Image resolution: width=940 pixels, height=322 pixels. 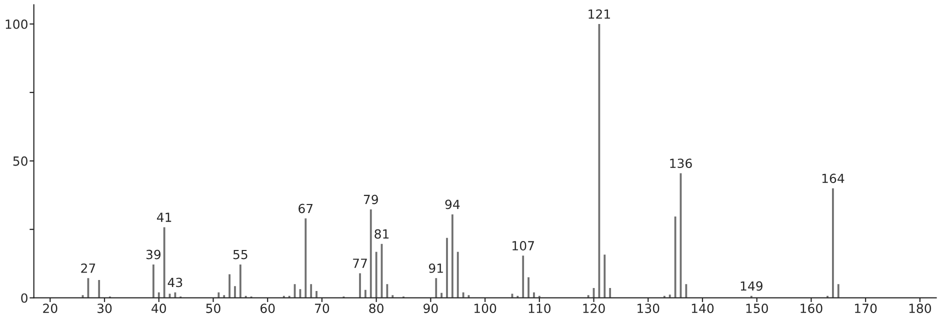 What do you see at coordinates (17, 24) in the screenshot?
I see `y-tick-label: 100` at bounding box center [17, 24].